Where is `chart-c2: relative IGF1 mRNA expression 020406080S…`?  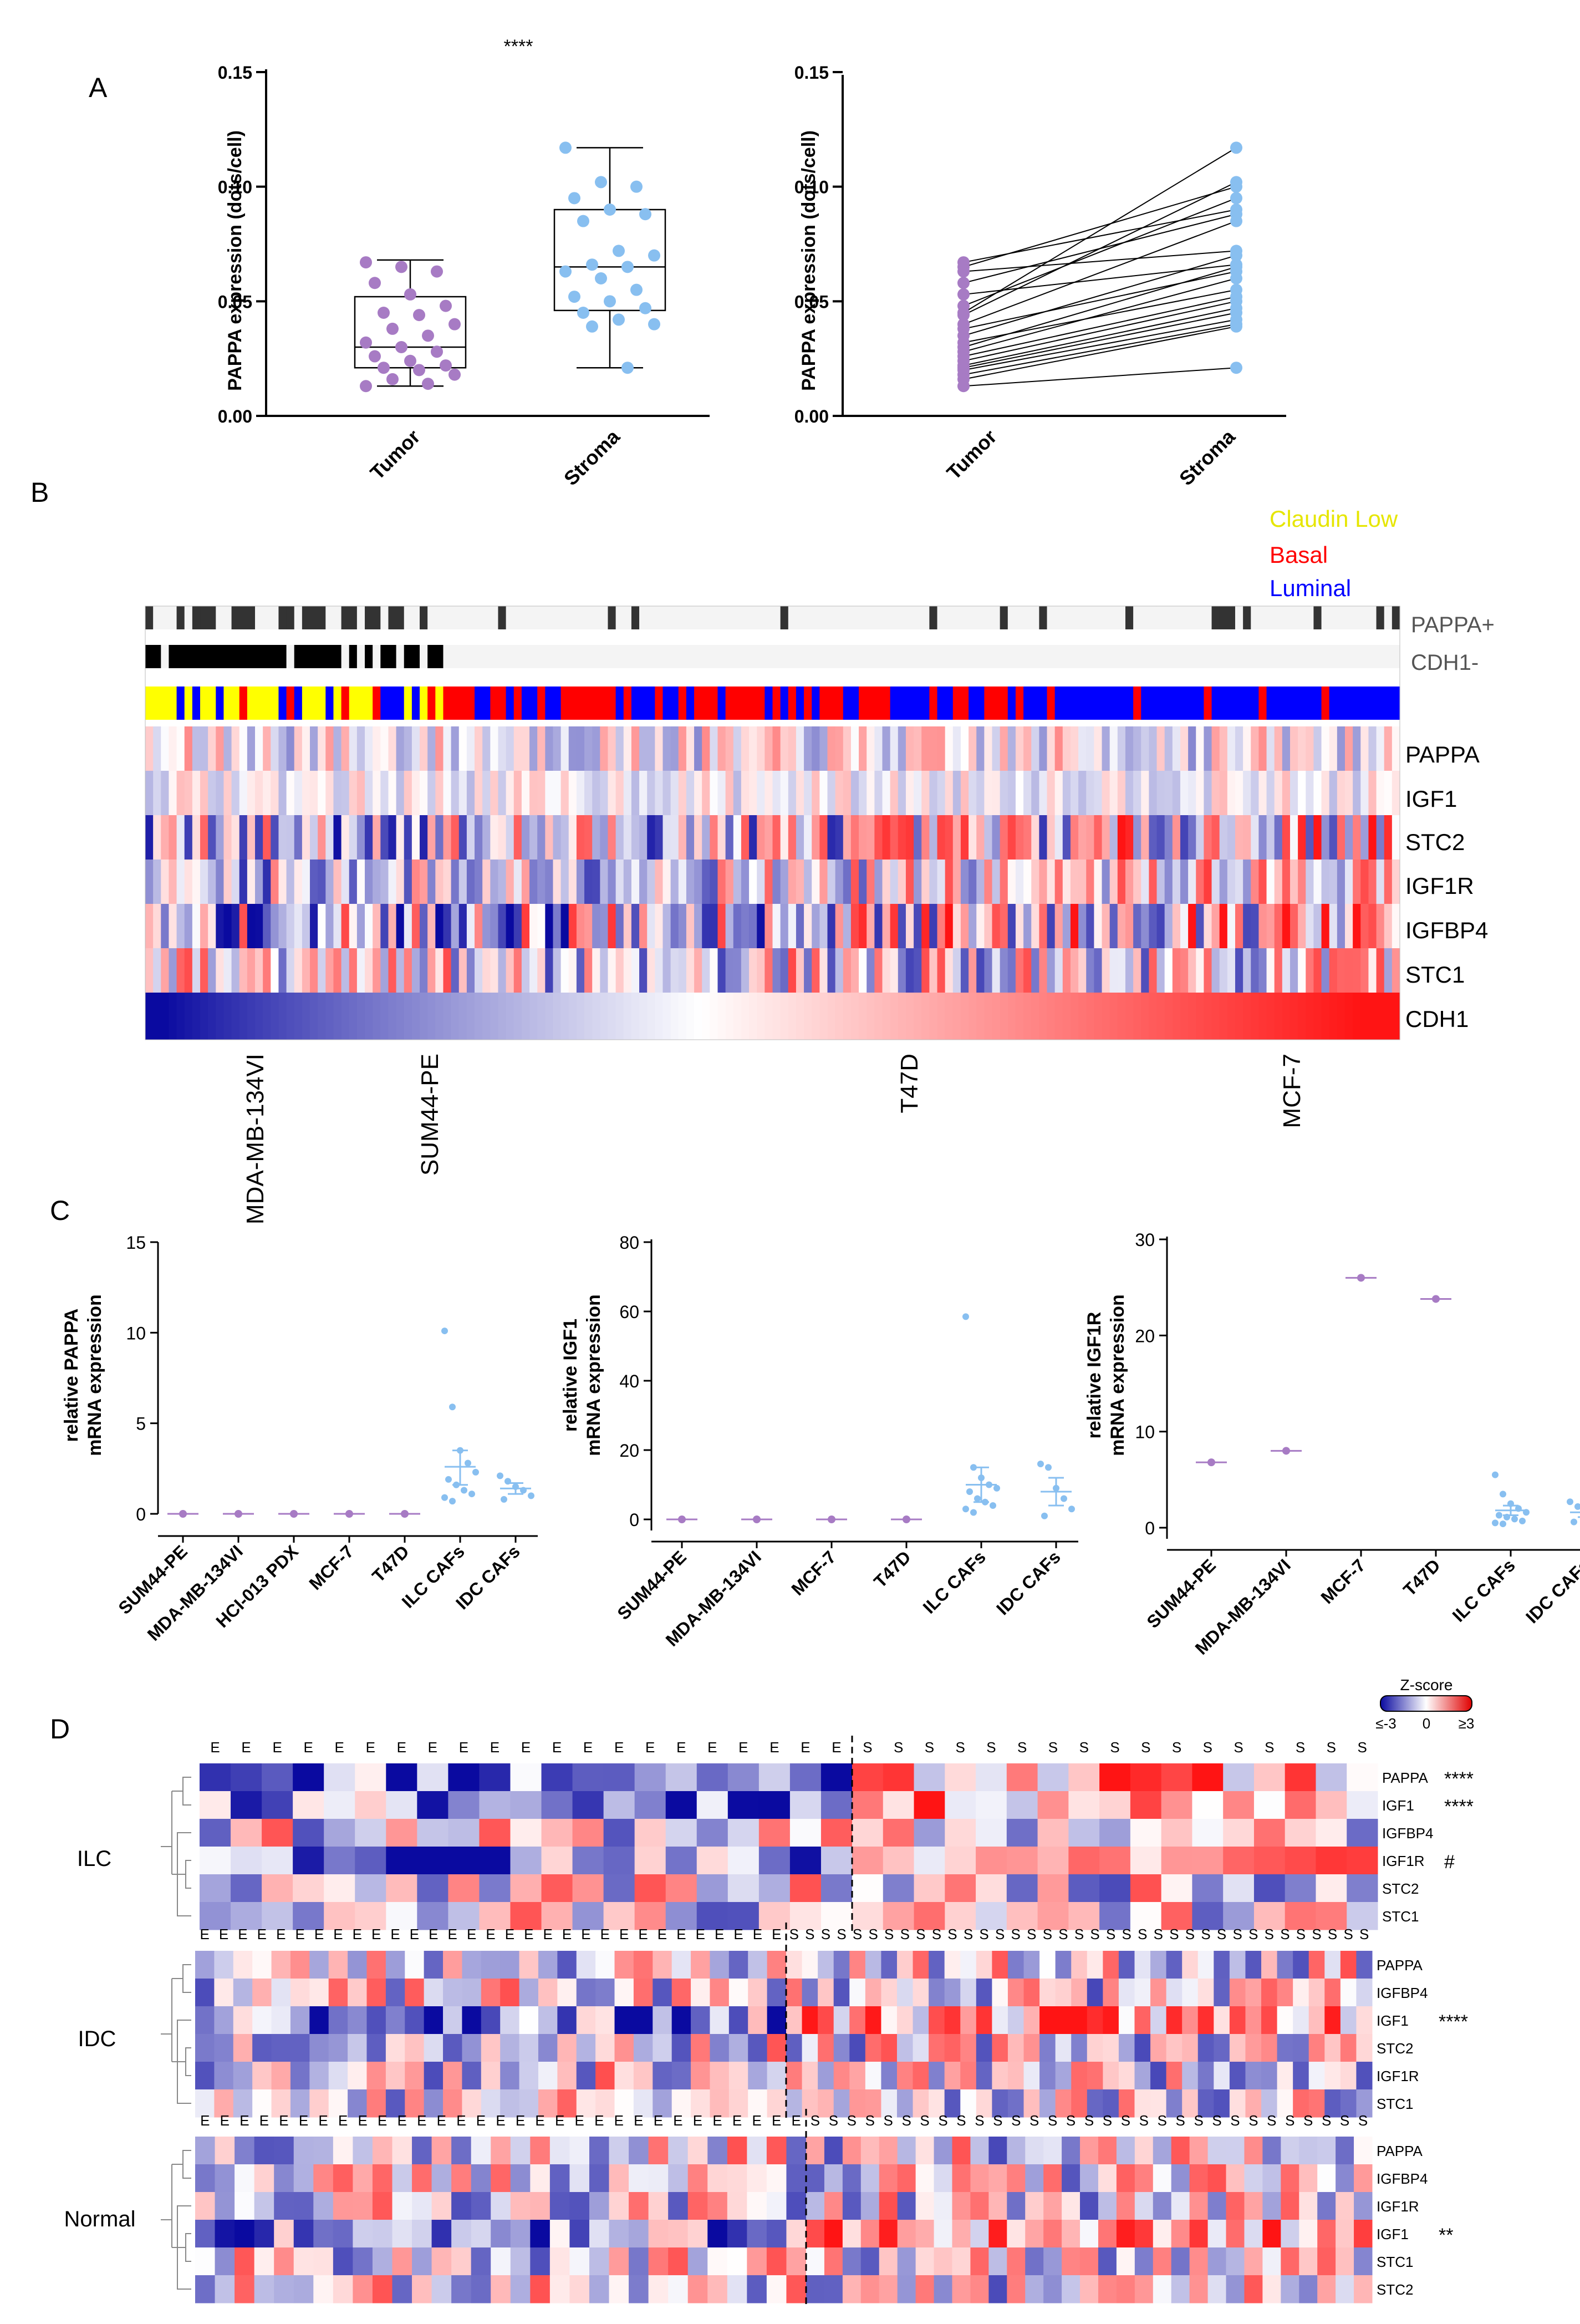 chart-c2: relative IGF1 mRNA expression 020406080S… is located at coordinates (819, 1441).